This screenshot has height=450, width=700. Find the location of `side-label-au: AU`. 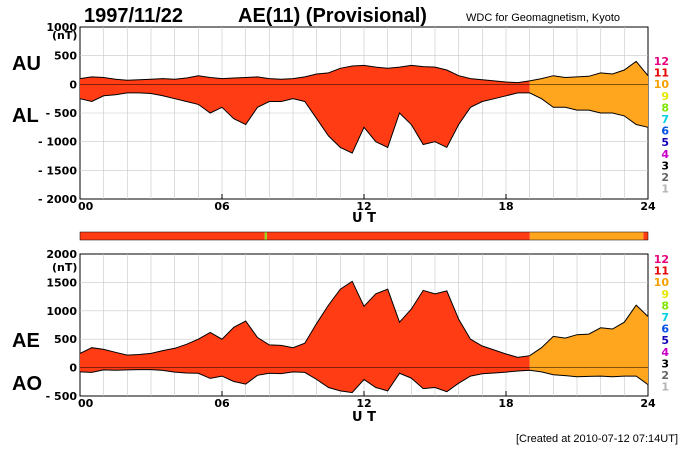

side-label-au: AU is located at coordinates (26, 64).